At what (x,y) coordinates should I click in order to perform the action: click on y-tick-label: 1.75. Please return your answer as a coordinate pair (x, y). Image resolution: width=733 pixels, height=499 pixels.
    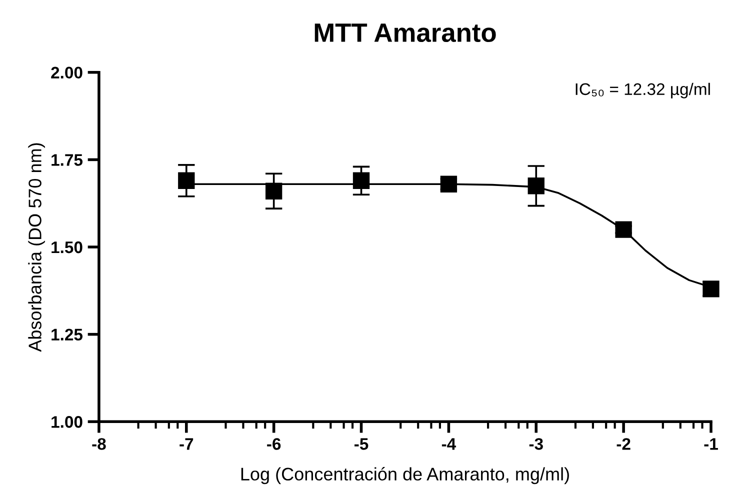
    Looking at the image, I should click on (67, 160).